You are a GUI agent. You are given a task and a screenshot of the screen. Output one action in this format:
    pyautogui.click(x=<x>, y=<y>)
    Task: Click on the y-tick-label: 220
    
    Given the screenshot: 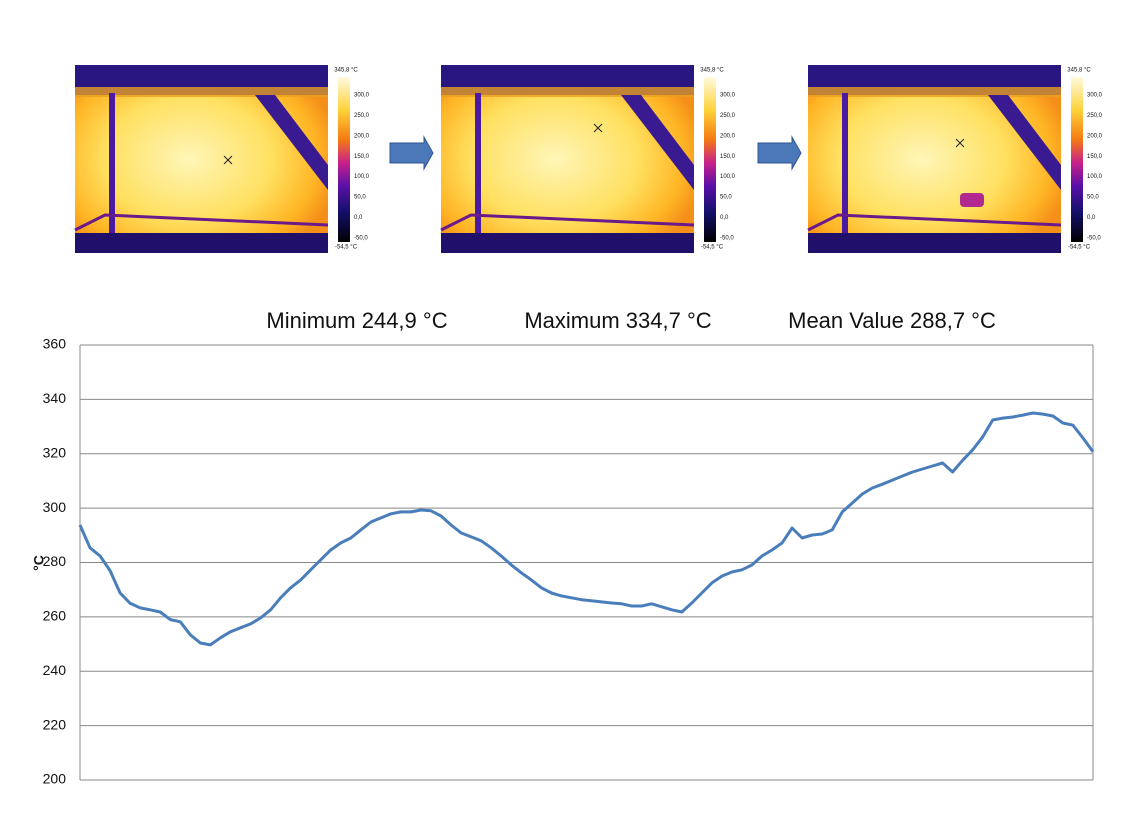 What is the action you would take?
    pyautogui.click(x=55, y=724)
    